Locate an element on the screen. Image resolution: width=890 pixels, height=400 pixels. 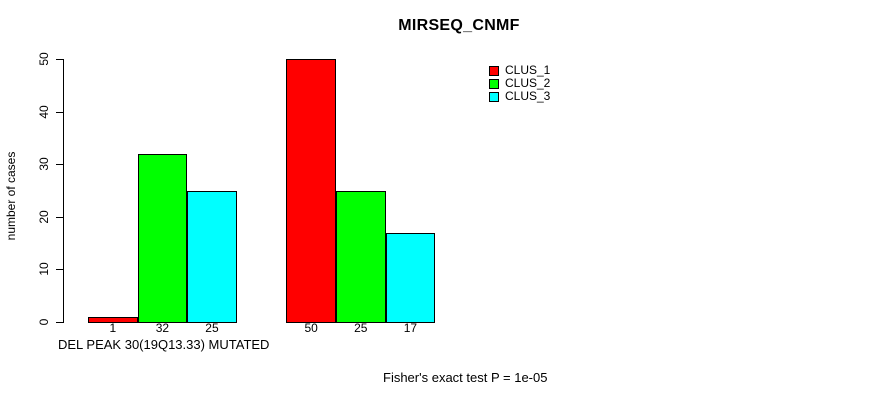
bar-value-label: 50 is located at coordinates (311, 328).